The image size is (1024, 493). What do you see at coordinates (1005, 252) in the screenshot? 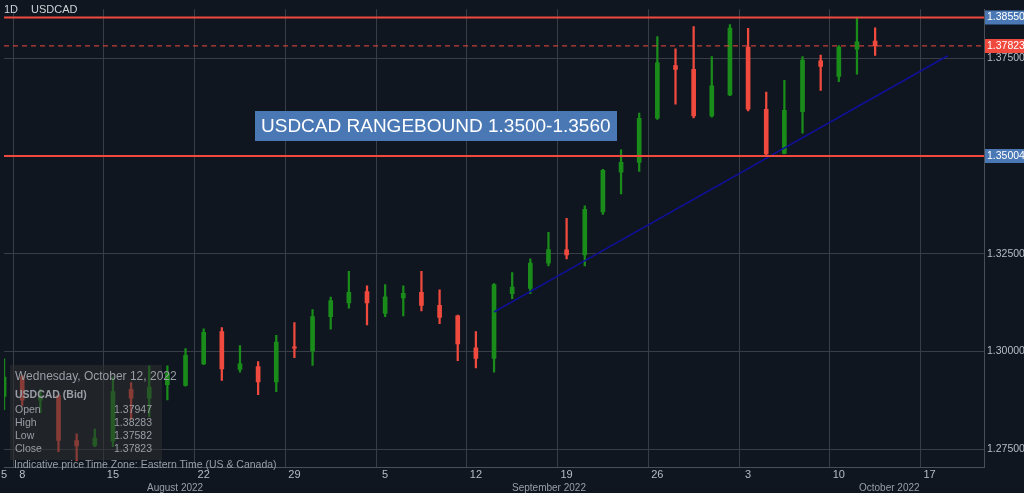
I see `y-tick-label: 1.32500` at bounding box center [1005, 252].